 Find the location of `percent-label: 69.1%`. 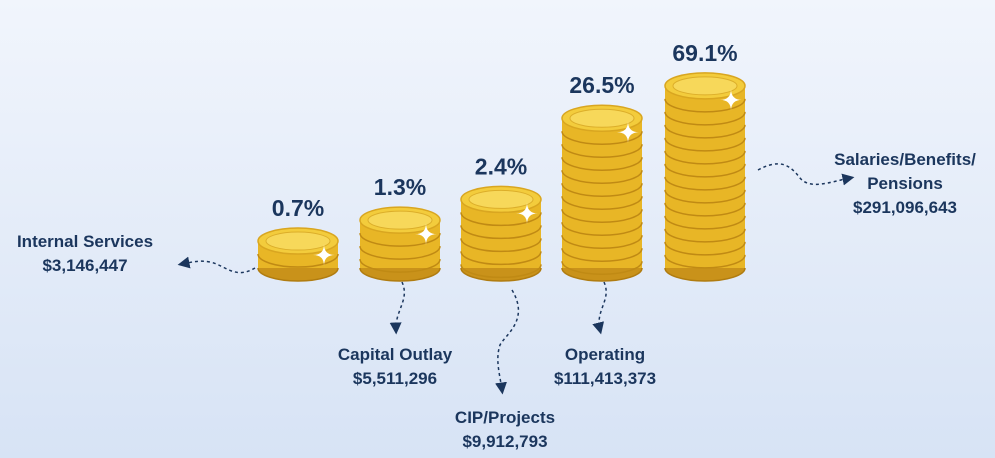

percent-label: 69.1% is located at coordinates (704, 53).